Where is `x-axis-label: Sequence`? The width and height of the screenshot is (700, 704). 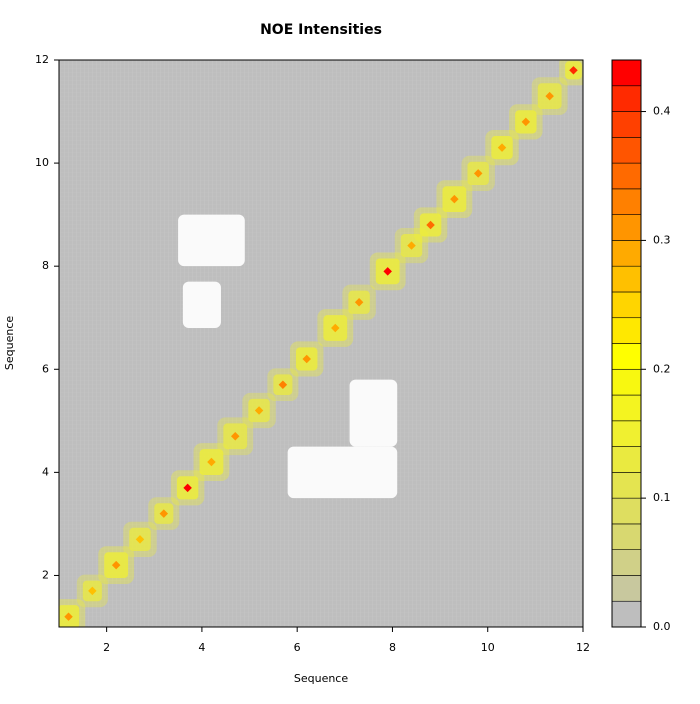
x-axis-label: Sequence is located at coordinates (321, 678).